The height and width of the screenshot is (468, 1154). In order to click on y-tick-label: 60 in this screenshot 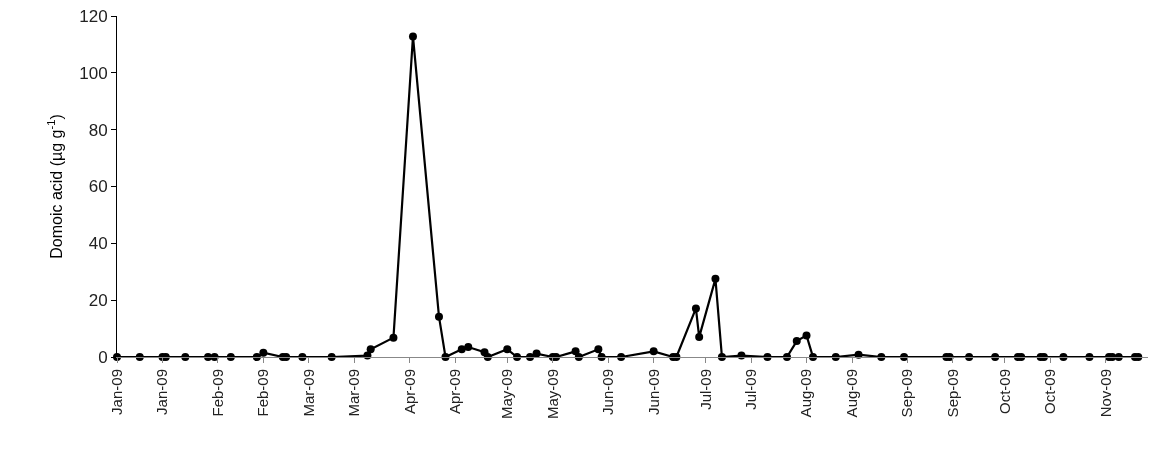, I will do `click(98, 187)`.